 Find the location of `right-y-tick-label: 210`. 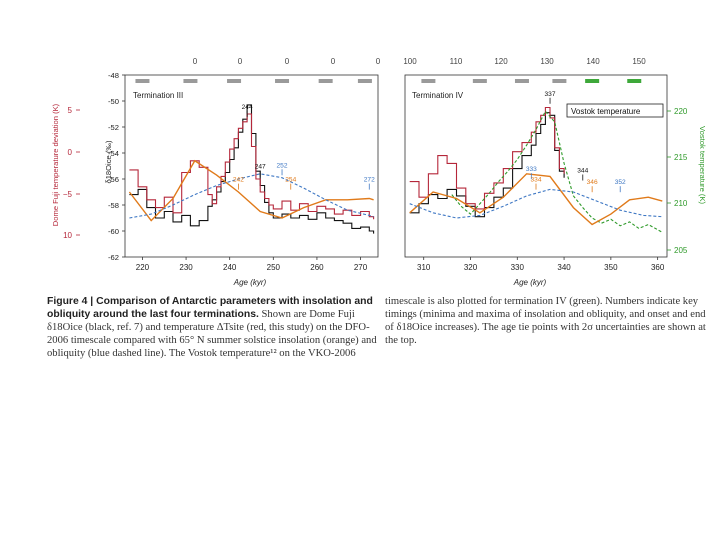

right-y-tick-label: 210 is located at coordinates (681, 203).